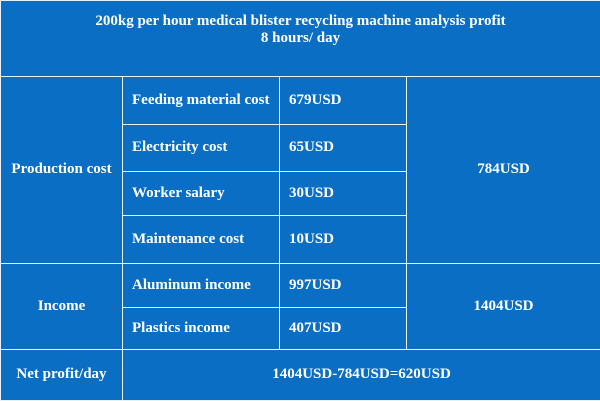  What do you see at coordinates (343, 194) in the screenshot?
I see `cost-item-value: 30USD` at bounding box center [343, 194].